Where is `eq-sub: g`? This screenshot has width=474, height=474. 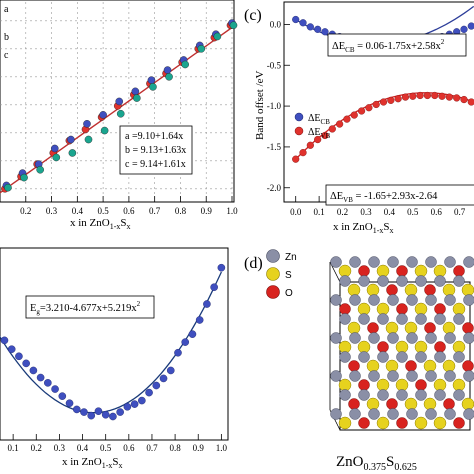
eq-sub: g is located at coordinates (38, 312).